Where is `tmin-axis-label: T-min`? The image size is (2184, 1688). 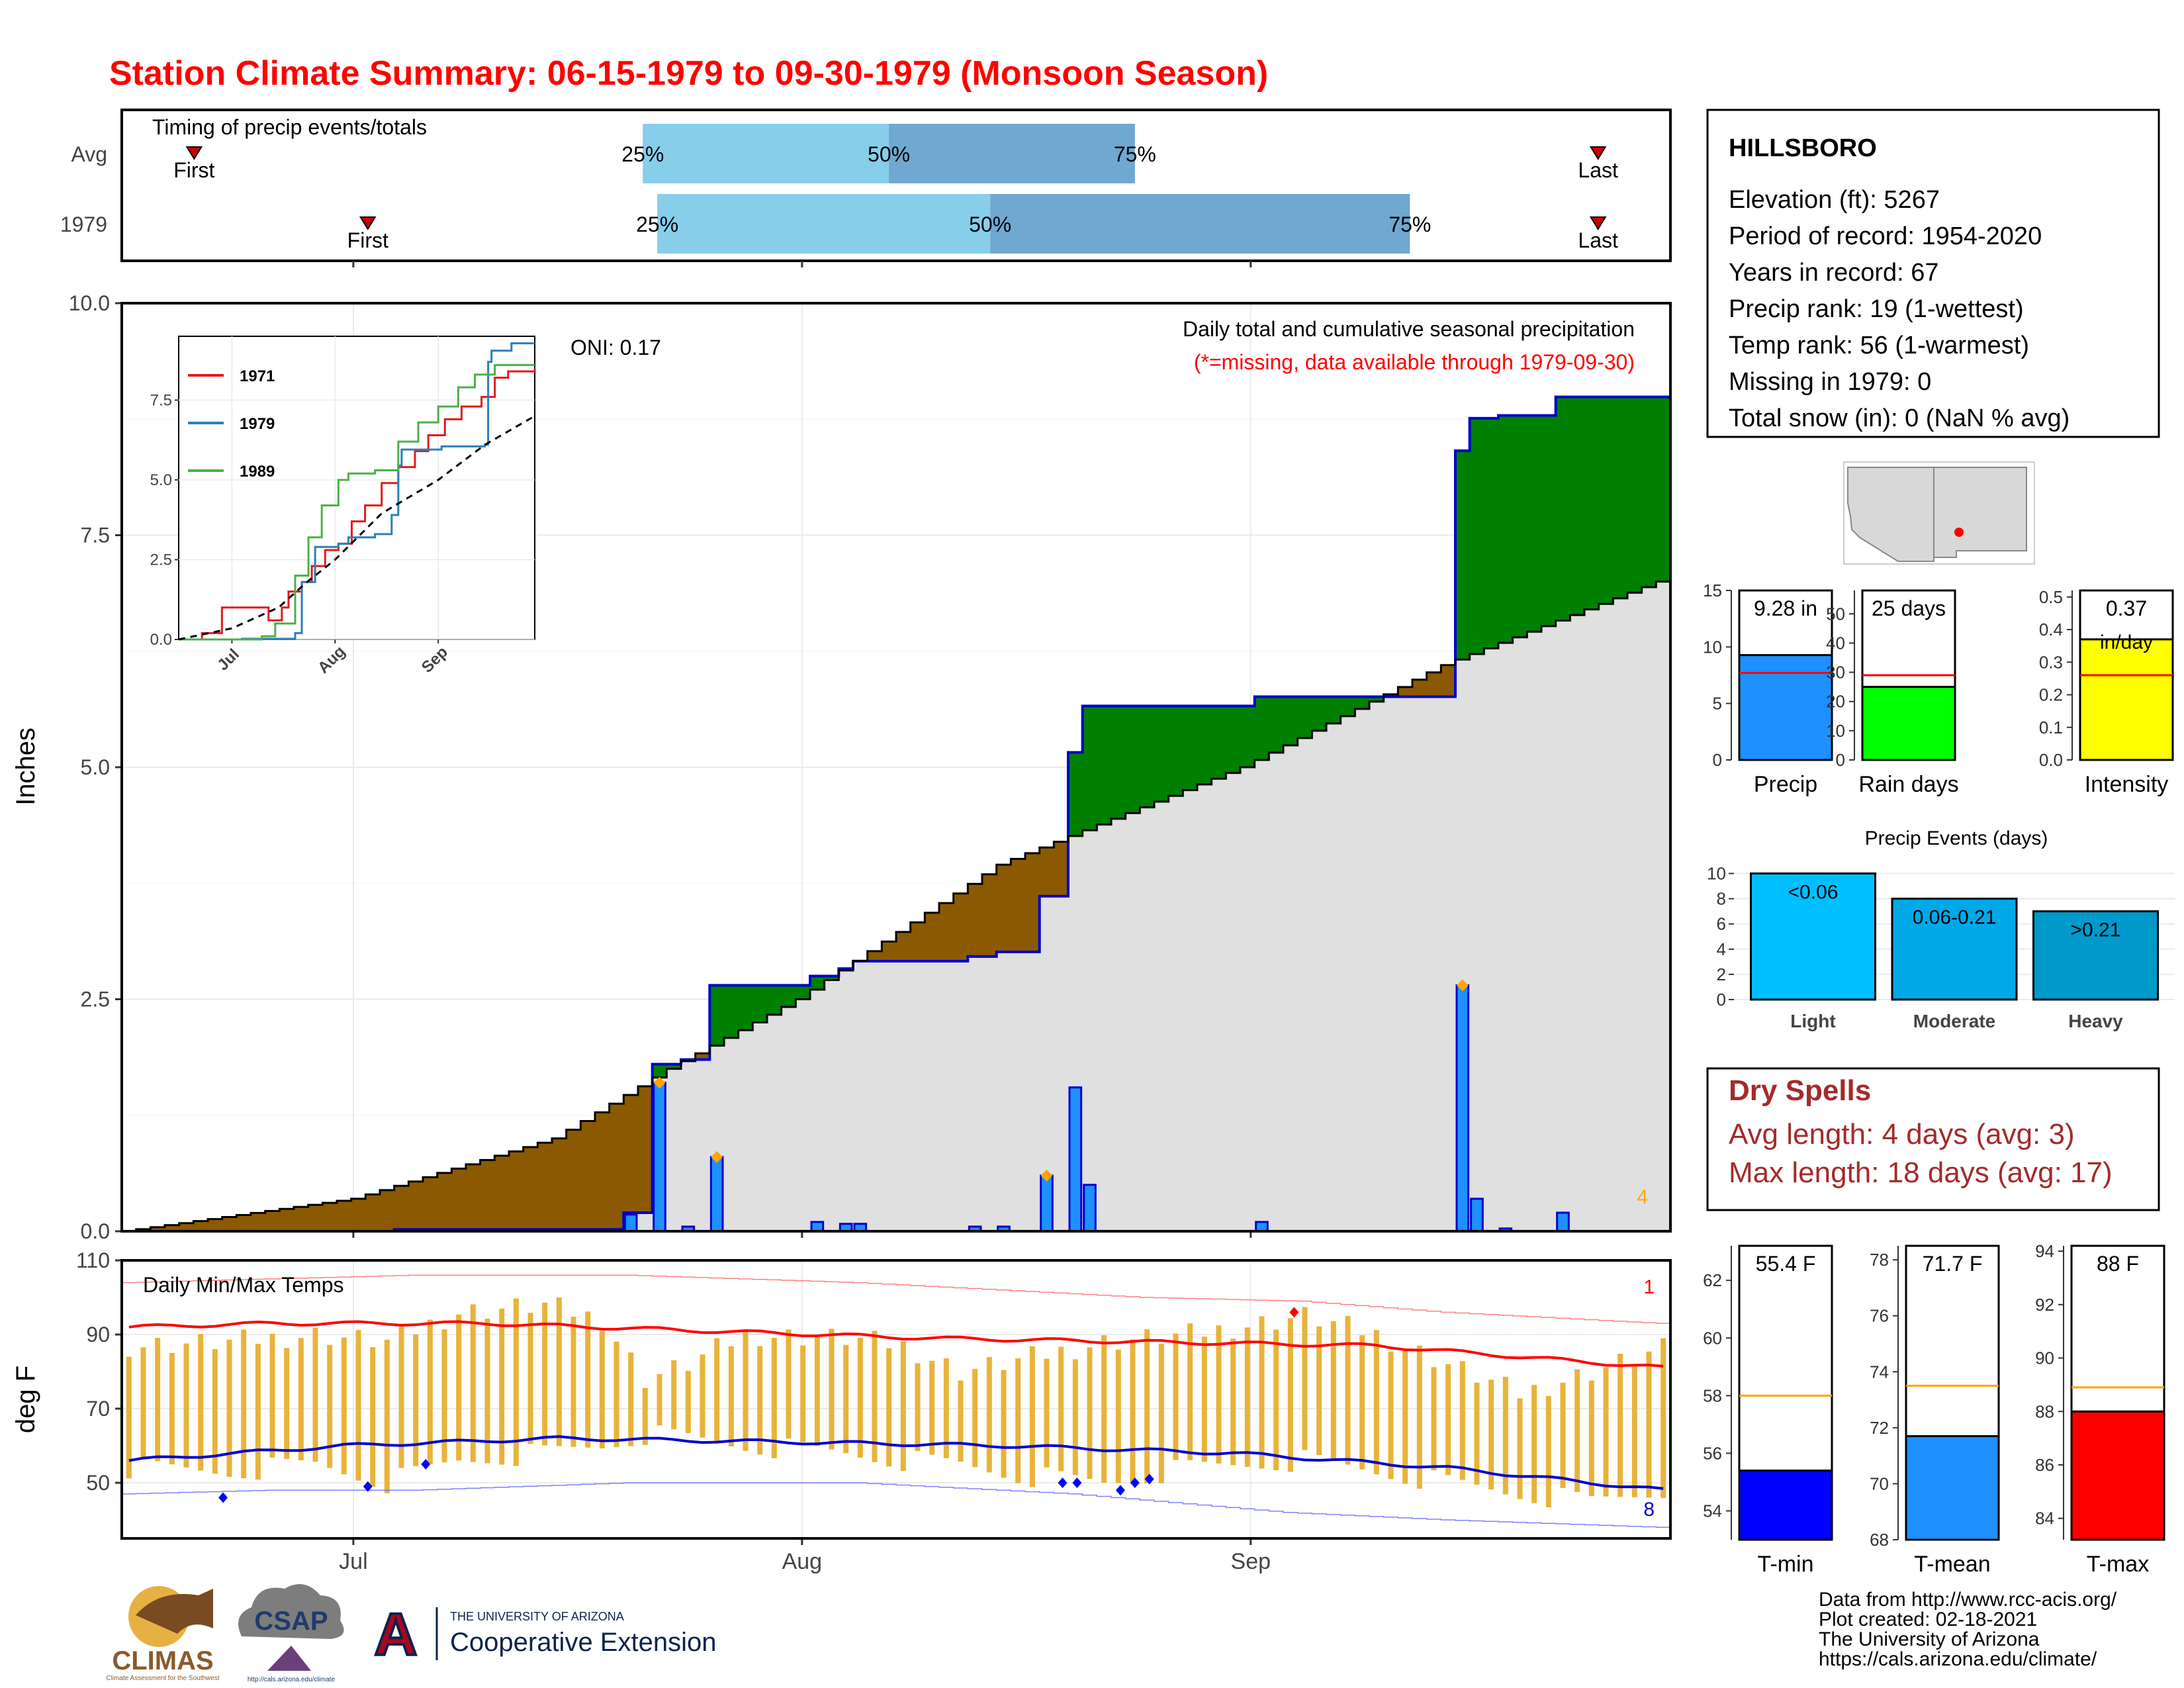
tmin-axis-label: T-min is located at coordinates (1786, 1564).